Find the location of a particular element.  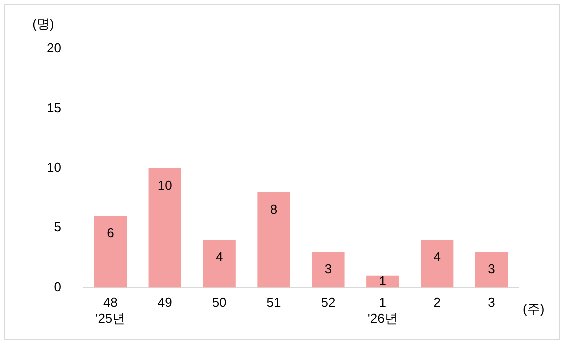

y-tick-label: 10 is located at coordinates (54, 167).